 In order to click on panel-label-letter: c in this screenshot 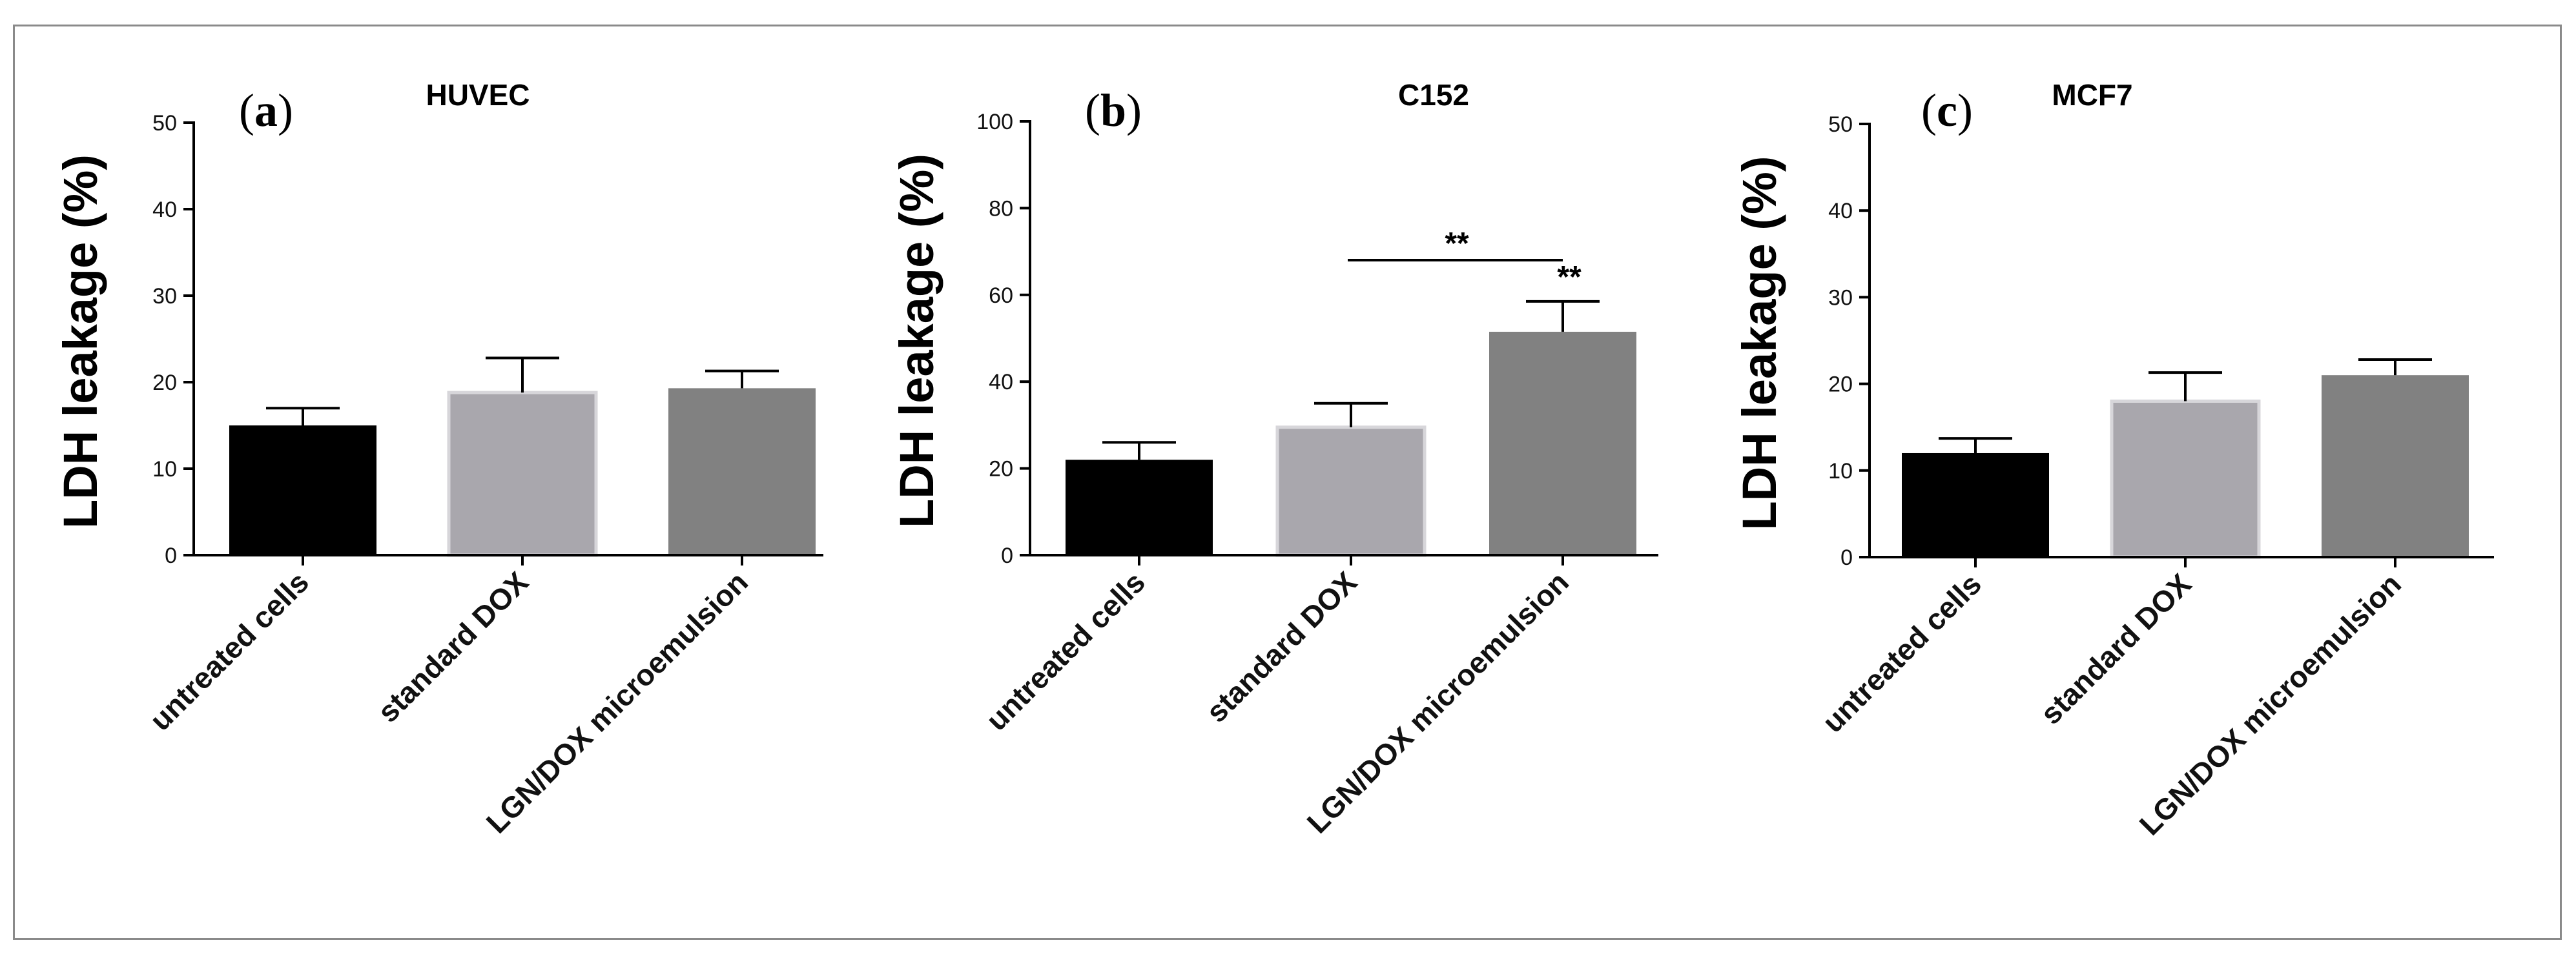, I will do `click(1947, 110)`.